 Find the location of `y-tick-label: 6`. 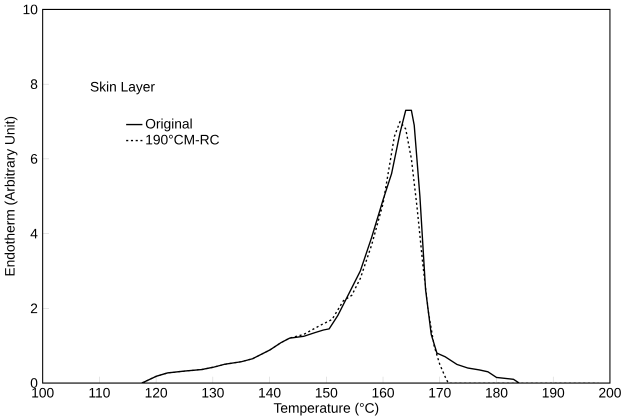

y-tick-label: 6 is located at coordinates (34, 159).